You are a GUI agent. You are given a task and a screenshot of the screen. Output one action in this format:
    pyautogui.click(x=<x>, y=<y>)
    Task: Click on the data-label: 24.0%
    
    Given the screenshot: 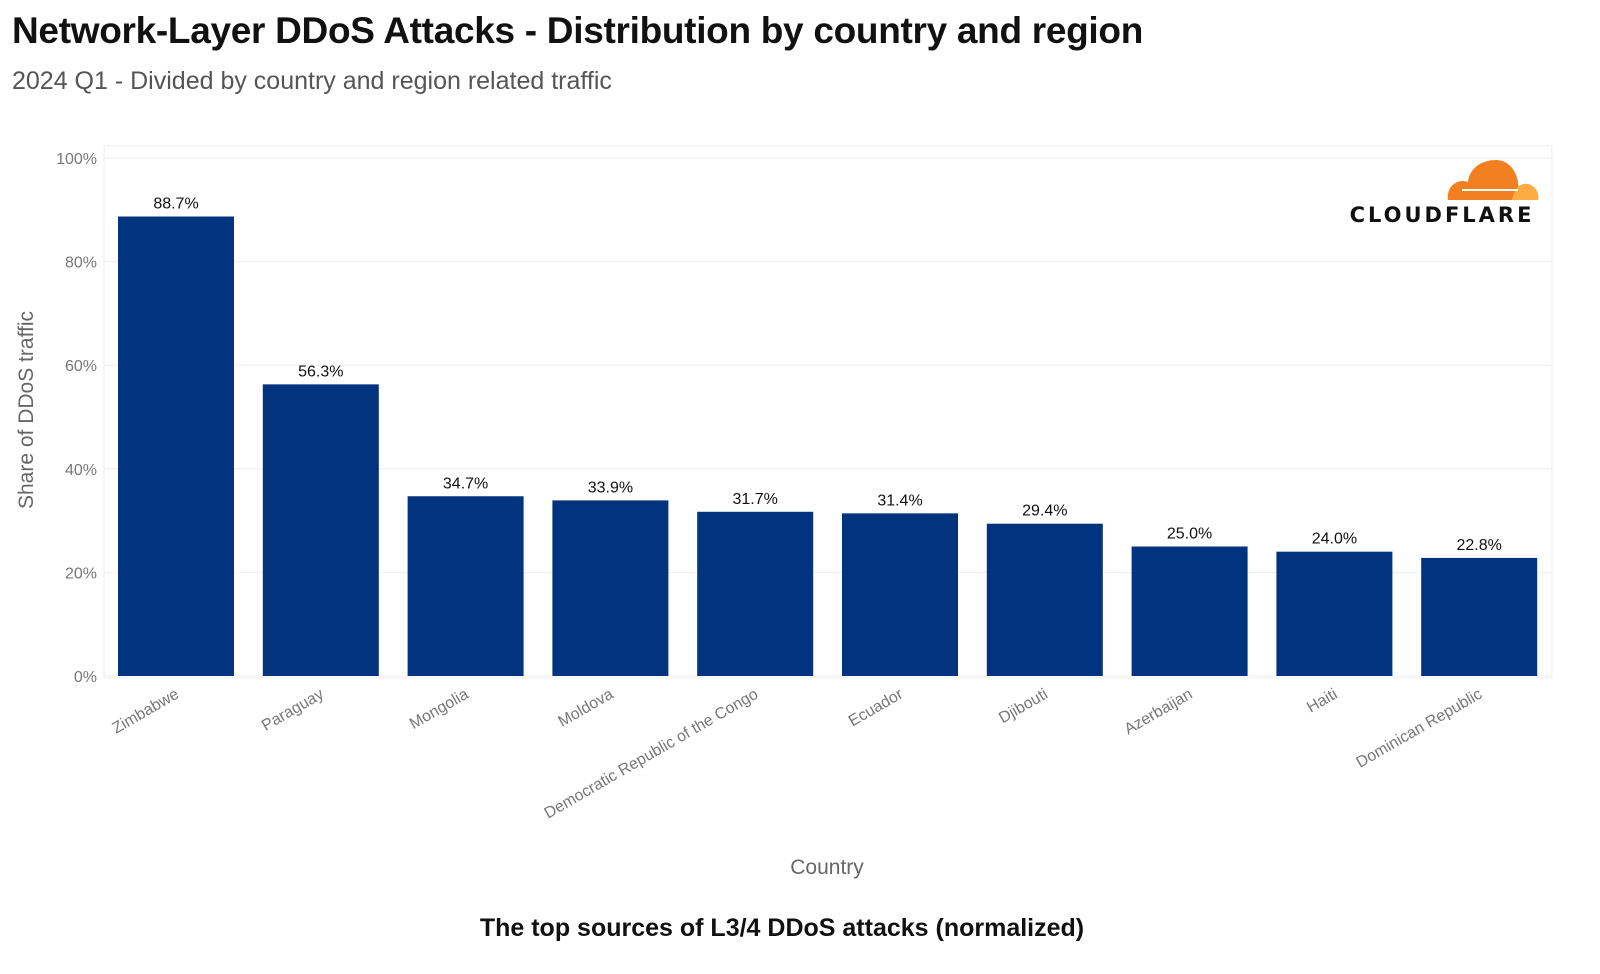 What is the action you would take?
    pyautogui.click(x=1334, y=539)
    